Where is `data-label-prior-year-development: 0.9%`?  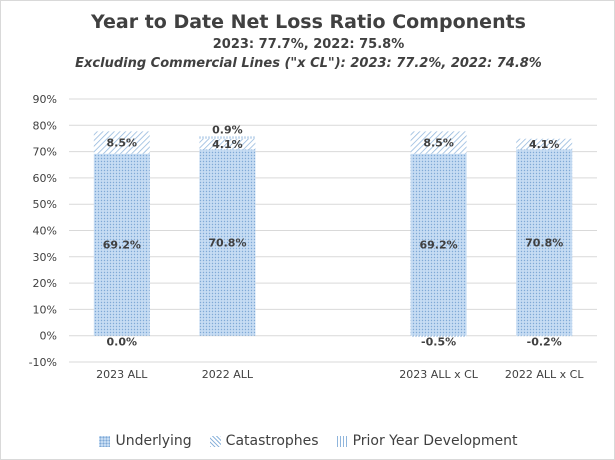
data-label-prior-year-development: 0.9% is located at coordinates (227, 129).